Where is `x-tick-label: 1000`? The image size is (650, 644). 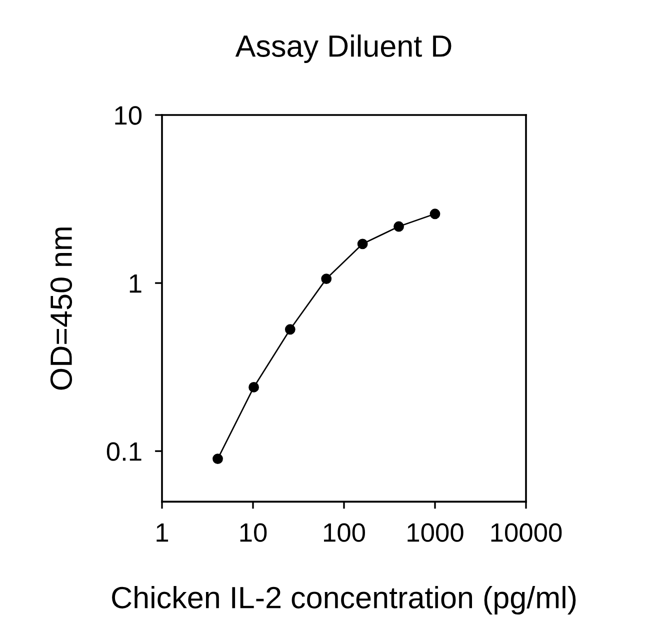 x-tick-label: 1000 is located at coordinates (436, 532).